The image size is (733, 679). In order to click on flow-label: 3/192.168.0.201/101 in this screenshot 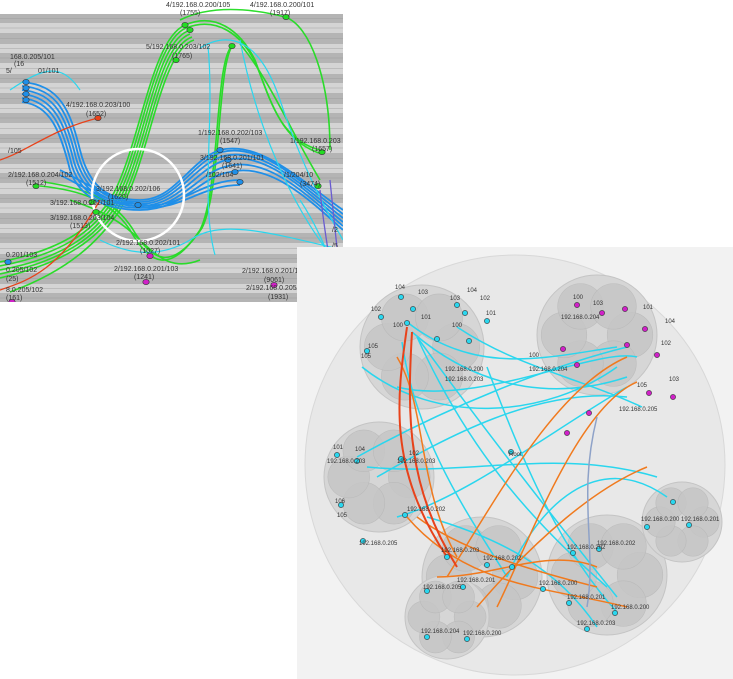, I will do `click(232, 158)`.